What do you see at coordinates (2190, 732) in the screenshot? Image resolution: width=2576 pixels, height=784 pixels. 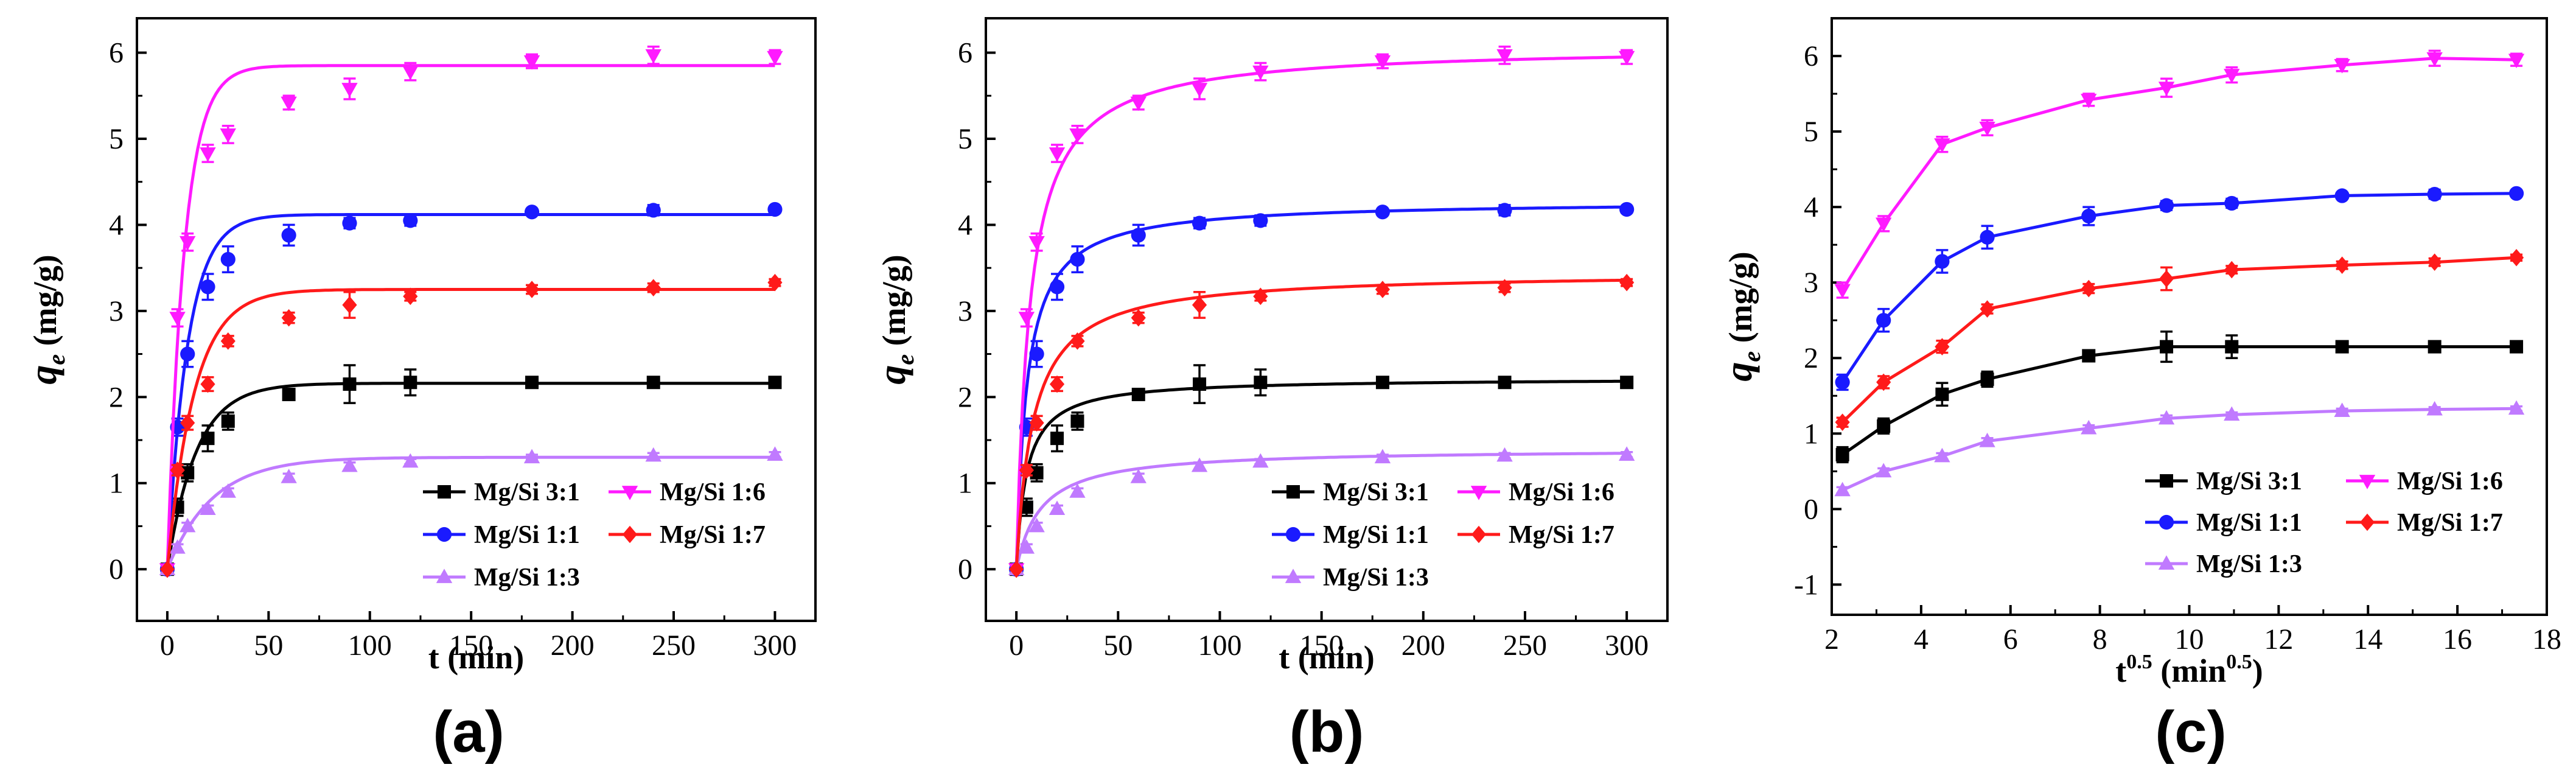 I see `panel-label: (c)` at bounding box center [2190, 732].